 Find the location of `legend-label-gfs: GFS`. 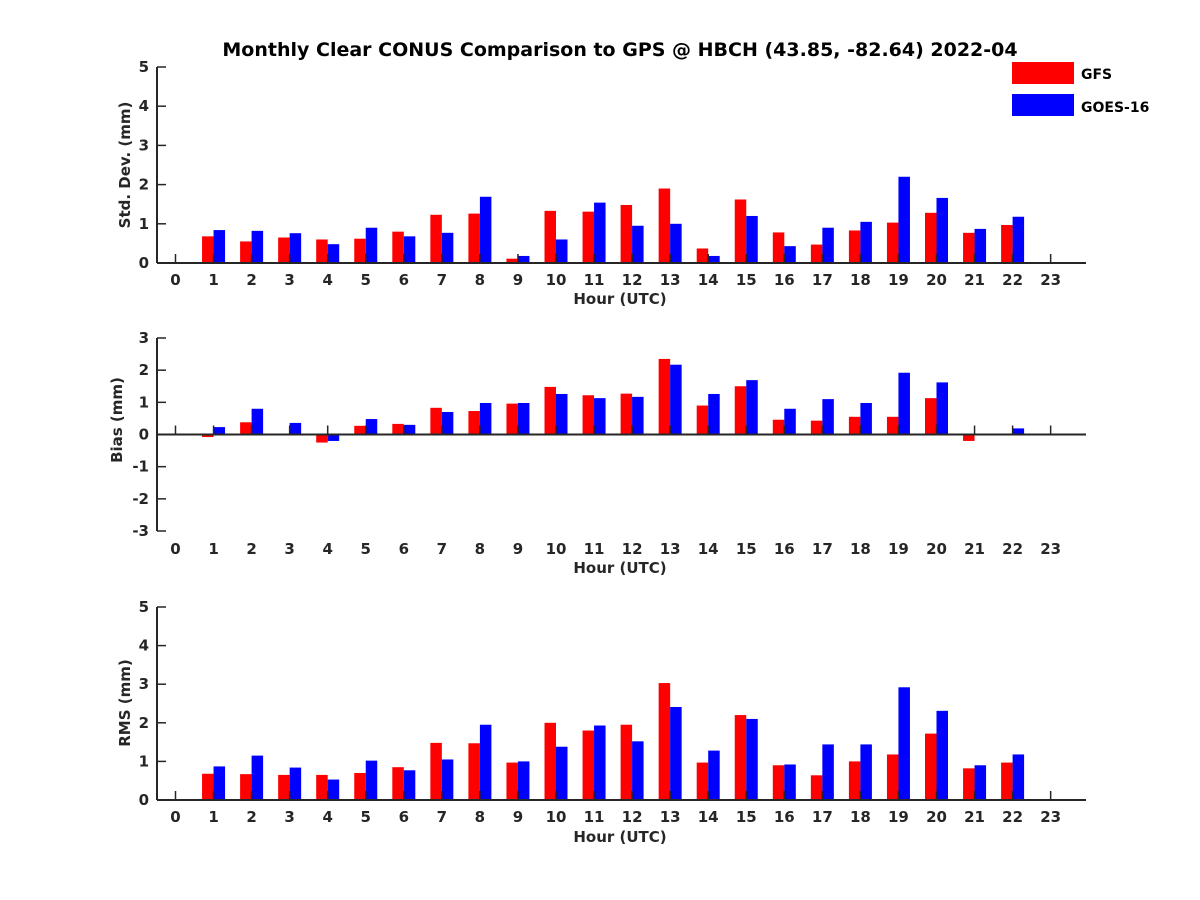

legend-label-gfs: GFS is located at coordinates (1096, 75).